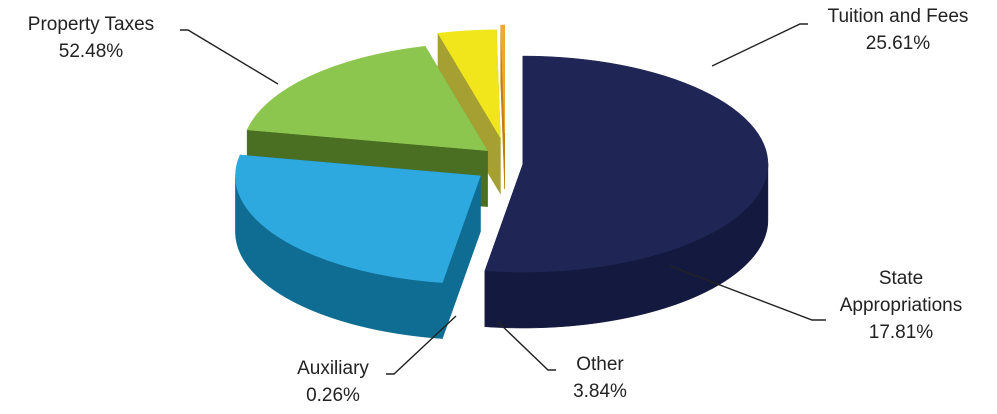 This screenshot has width=997, height=414. Describe the element at coordinates (502, 79) in the screenshot. I see `slice-auxiliary-top` at that location.